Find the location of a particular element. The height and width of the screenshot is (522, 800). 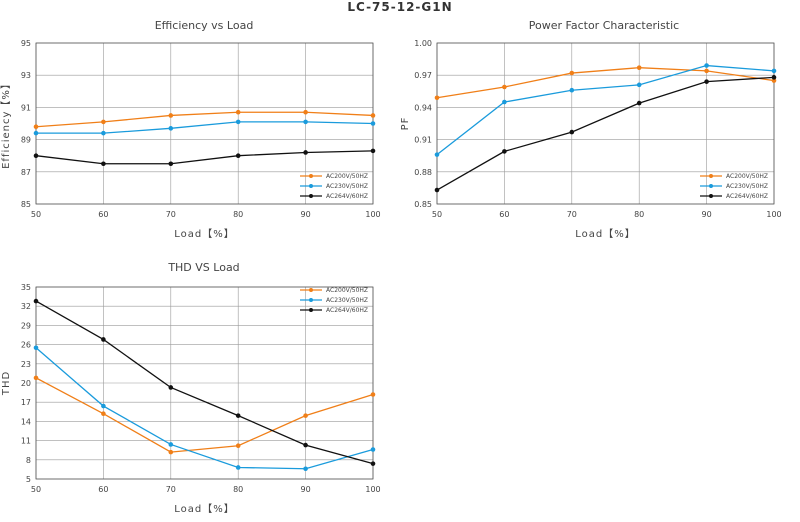

y-tick-label: 8 is located at coordinates (28, 460).